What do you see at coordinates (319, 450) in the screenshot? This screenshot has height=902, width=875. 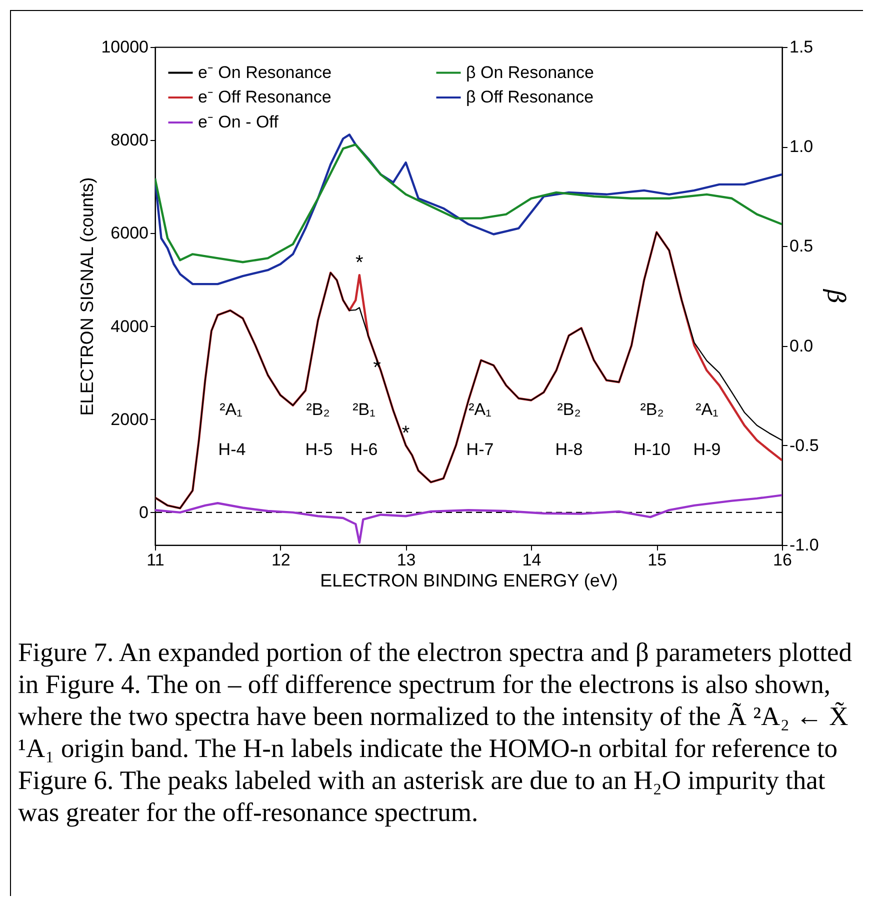 I see `annotation: H-5` at bounding box center [319, 450].